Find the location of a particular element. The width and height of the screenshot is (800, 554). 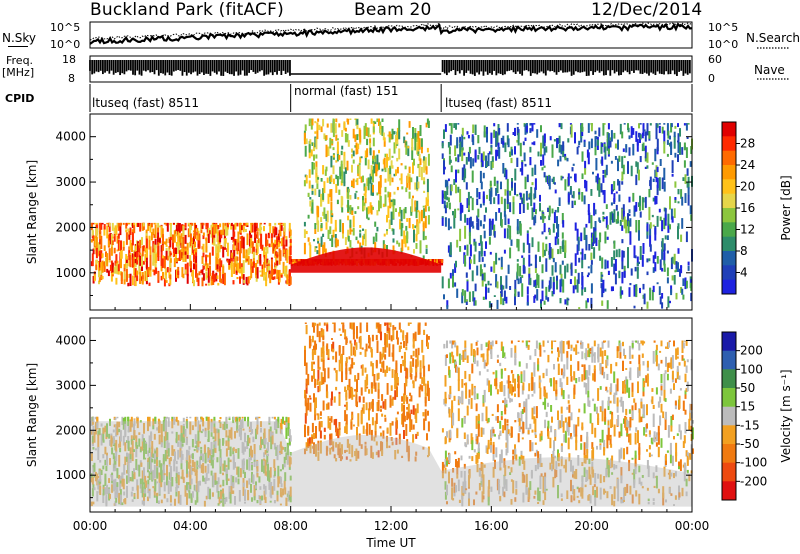

time-axis-title: Time UT is located at coordinates (390, 543).